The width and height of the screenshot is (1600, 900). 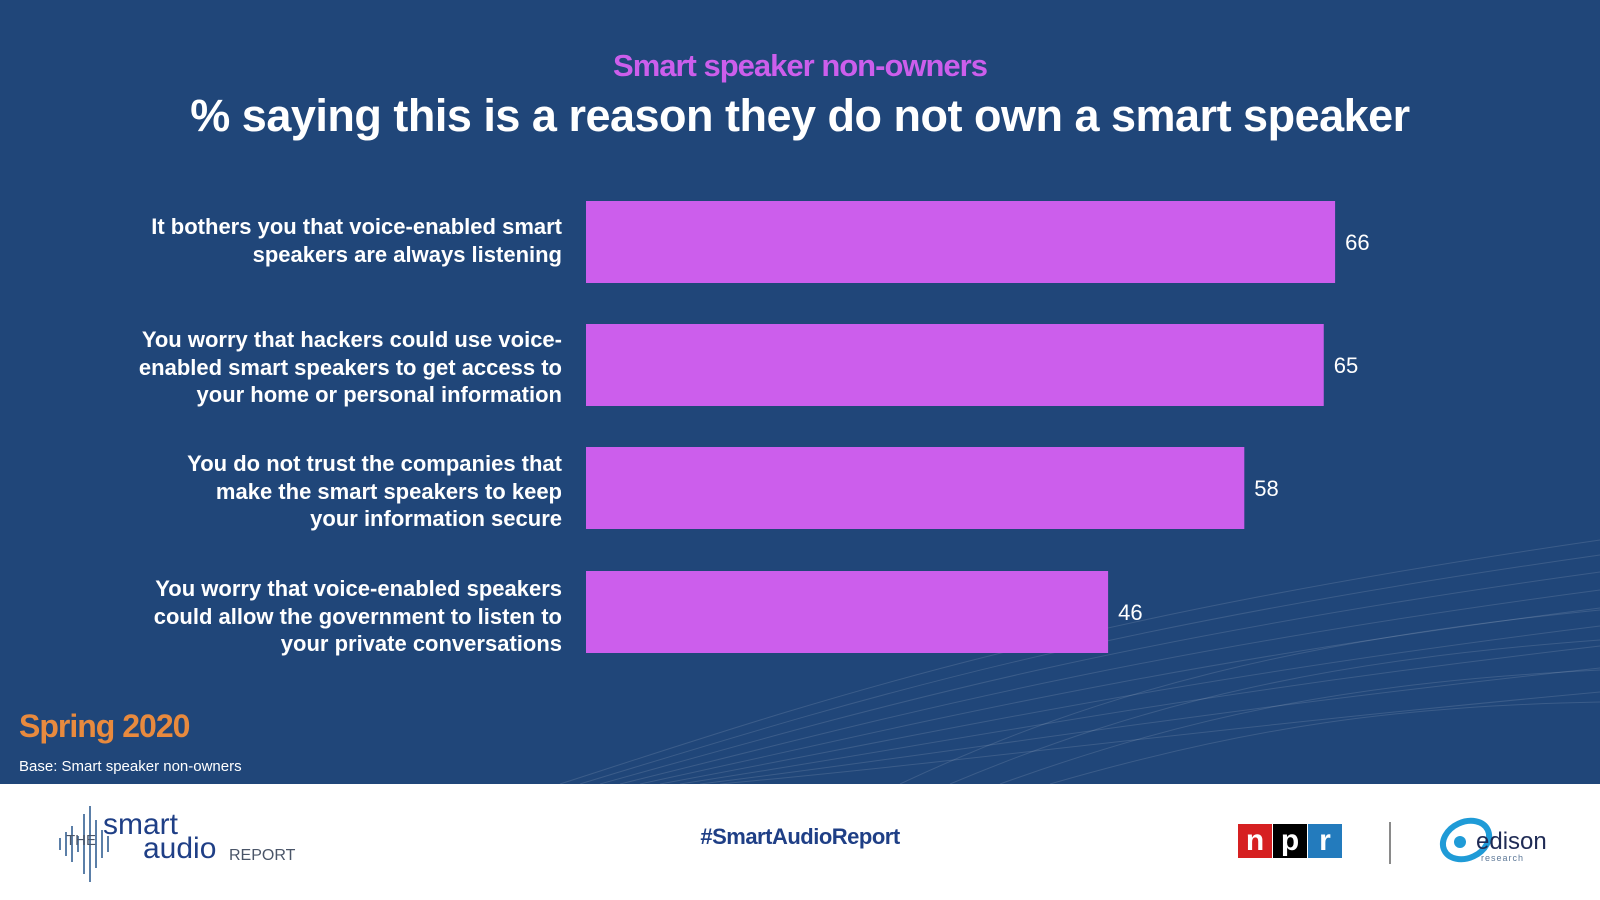 I want to click on logo-text-audio: audio, so click(x=180, y=848).